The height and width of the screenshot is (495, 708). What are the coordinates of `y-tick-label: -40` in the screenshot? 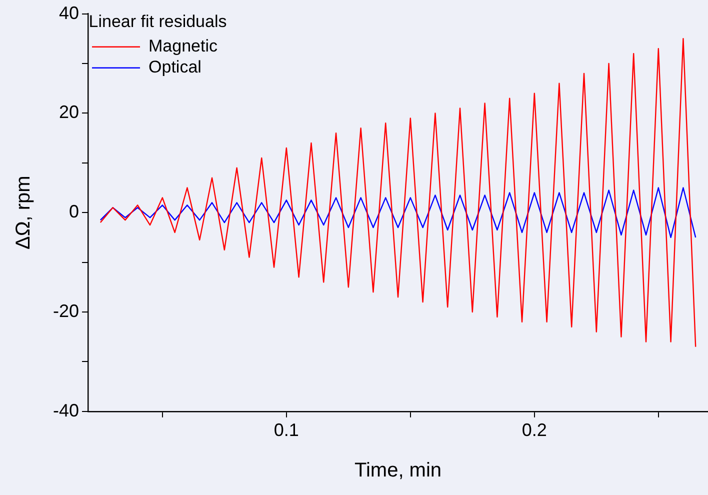 It's located at (66, 410).